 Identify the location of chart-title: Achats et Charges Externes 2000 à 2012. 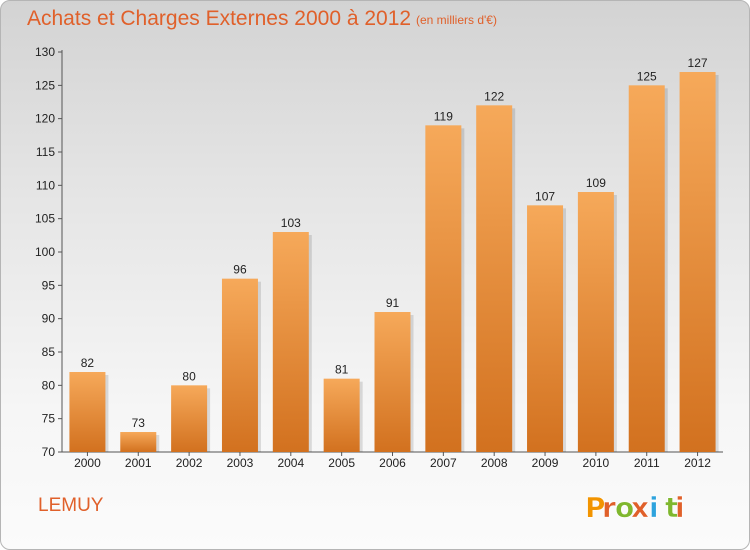
(219, 18).